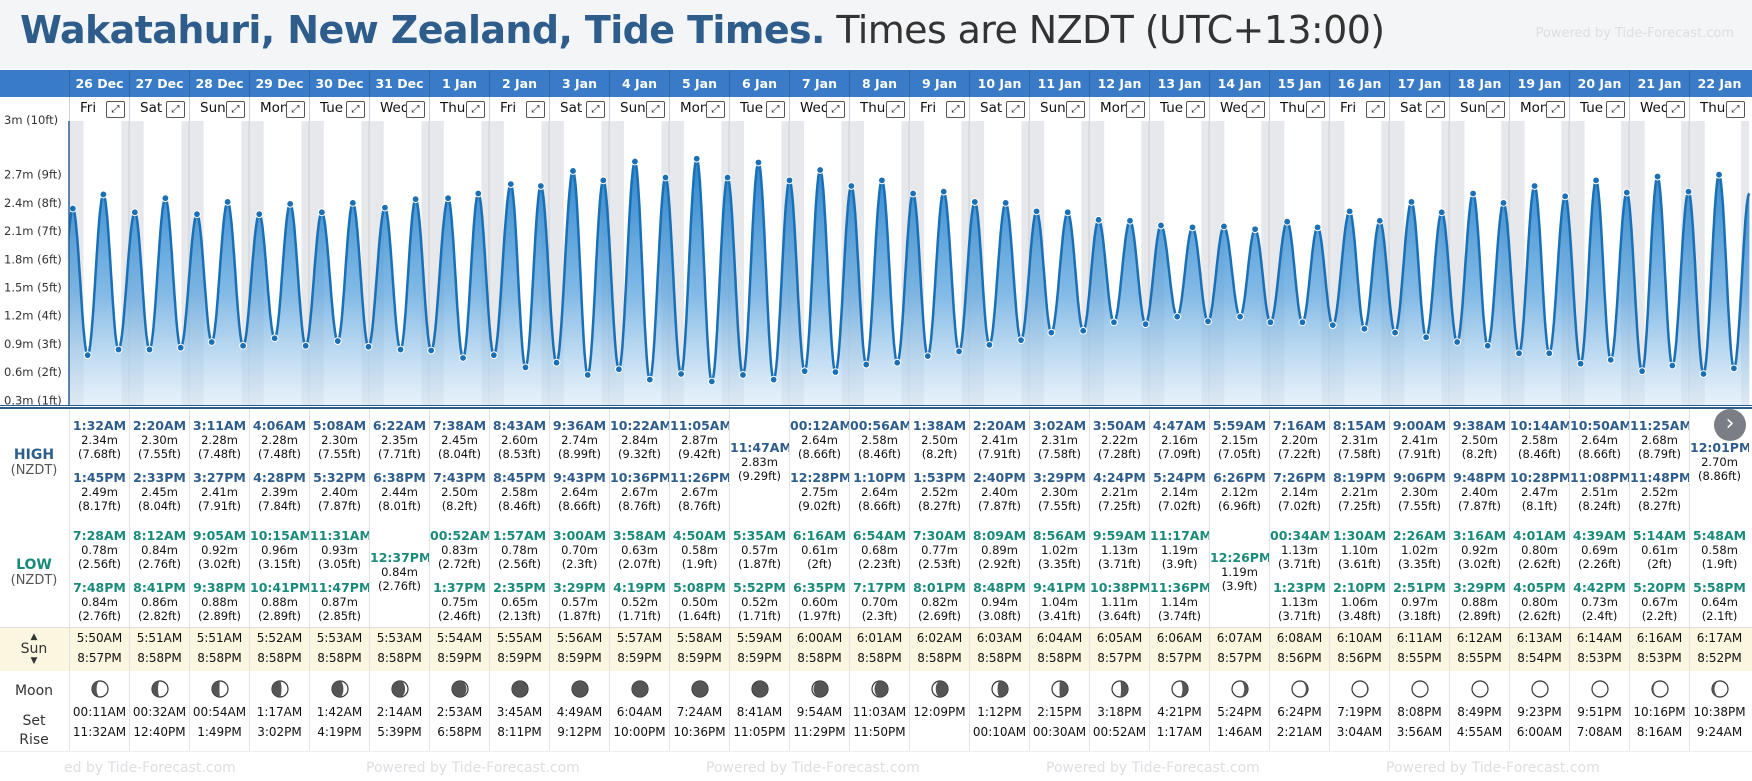  Describe the element at coordinates (879, 83) in the screenshot. I see `date-cell: 8 Jan` at that location.